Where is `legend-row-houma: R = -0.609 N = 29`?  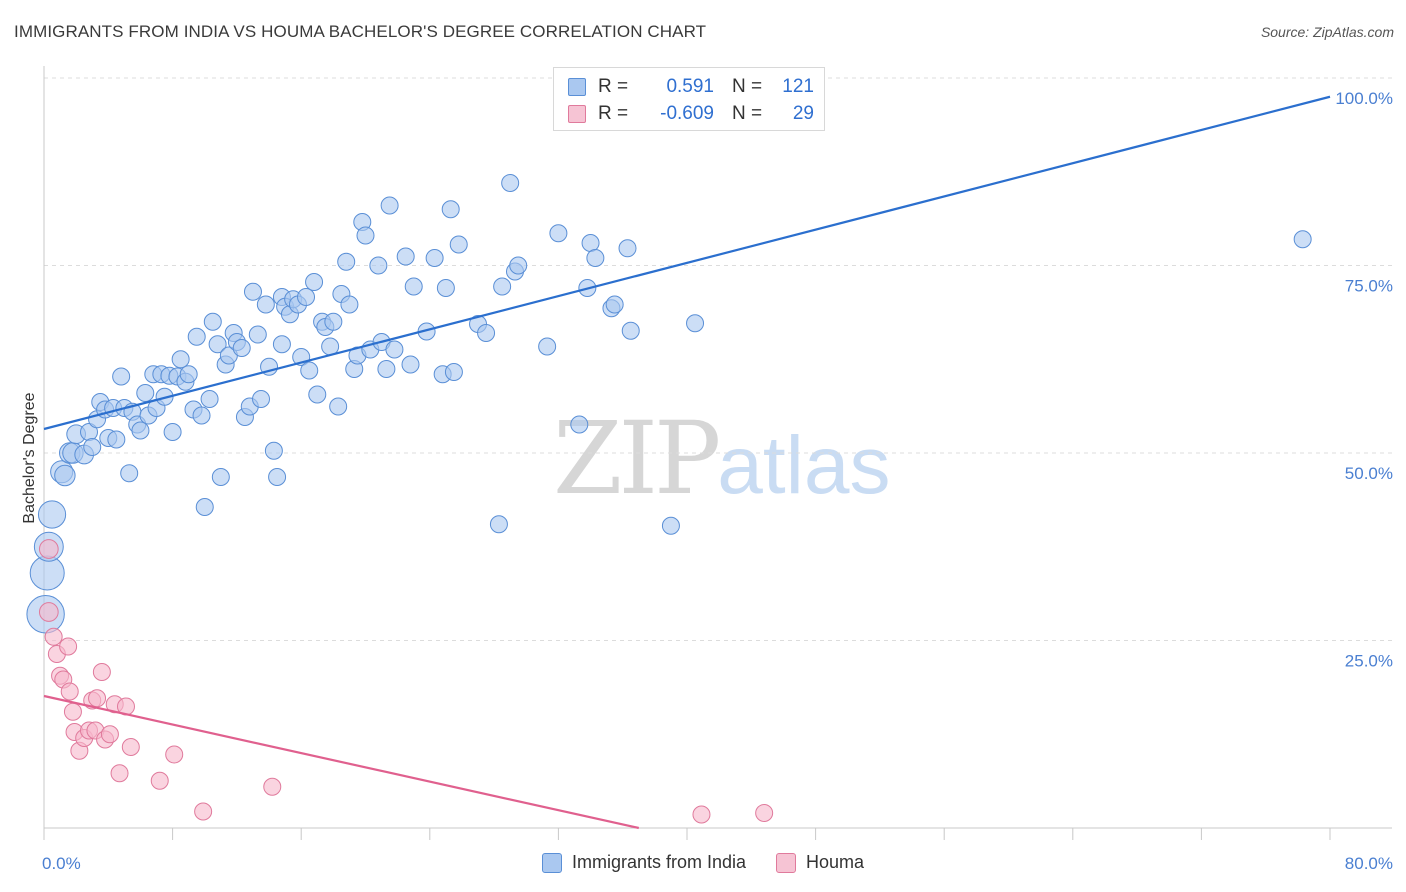
legend-row-houma: R = -0.609 N = 29 is located at coordinates (691, 114).